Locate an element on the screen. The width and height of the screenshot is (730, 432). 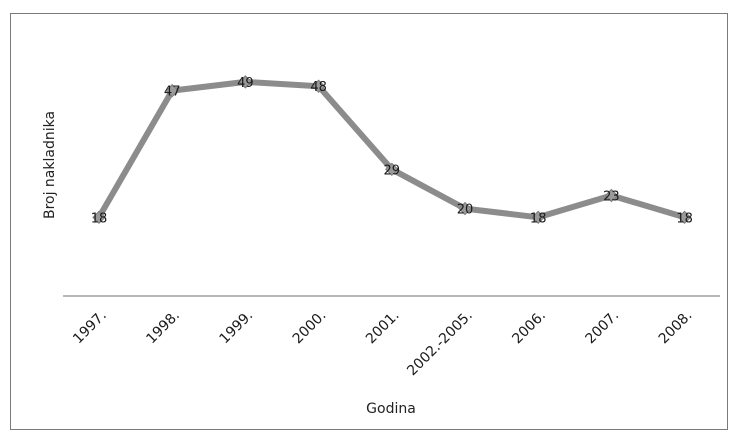
x-tick-label: 2007. is located at coordinates (603, 328).